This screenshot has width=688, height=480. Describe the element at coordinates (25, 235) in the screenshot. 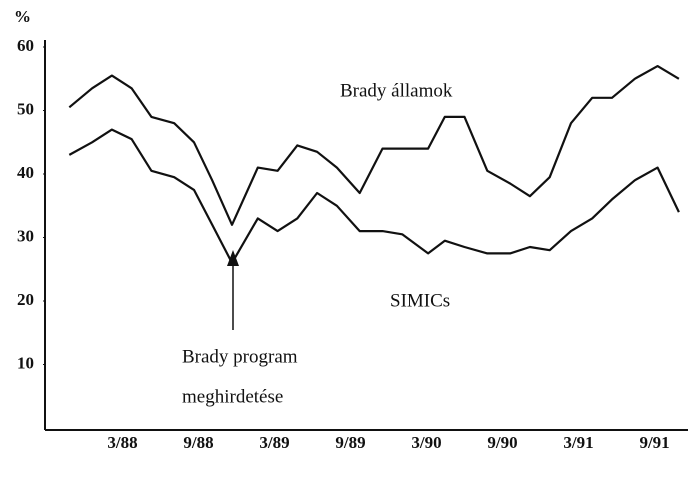

I see `y-tick-label: 30` at that location.